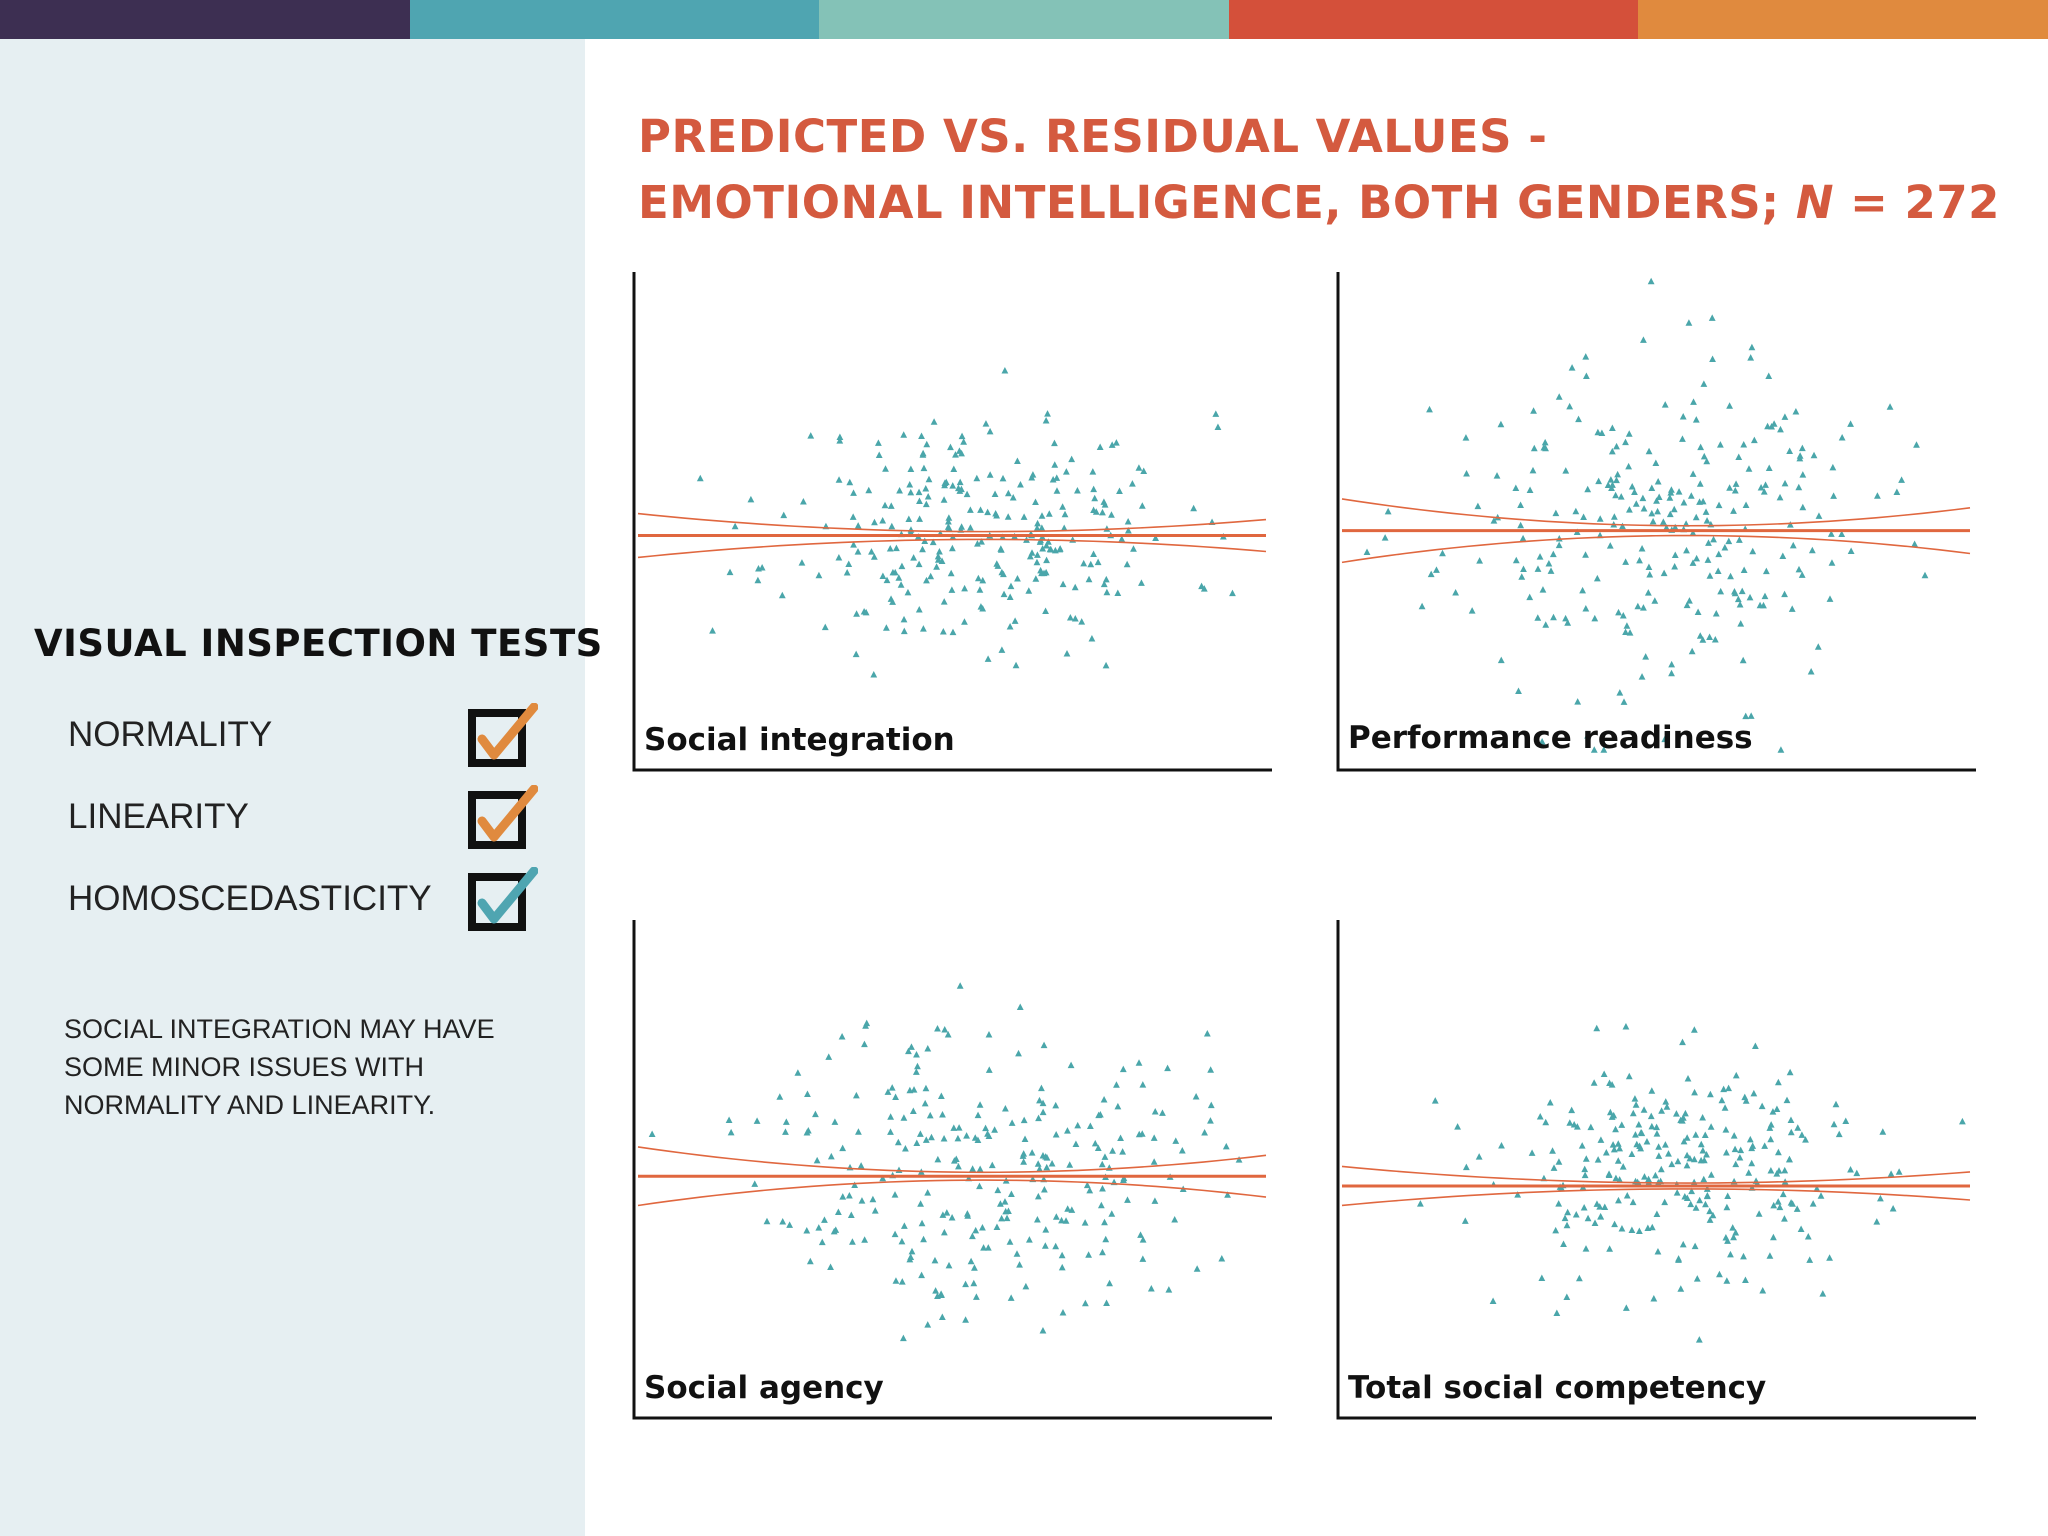  Describe the element at coordinates (952, 1170) in the screenshot. I see `scatter-plot` at that location.